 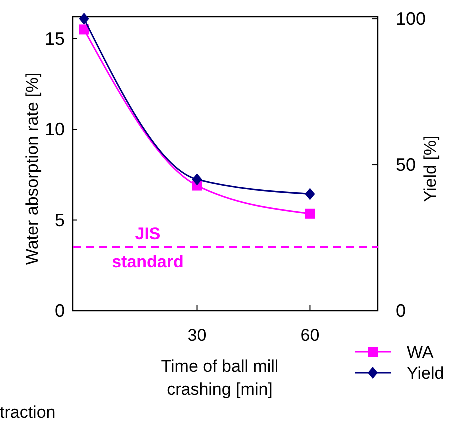 What do you see at coordinates (197, 335) in the screenshot?
I see `x-tick-label: 30` at bounding box center [197, 335].